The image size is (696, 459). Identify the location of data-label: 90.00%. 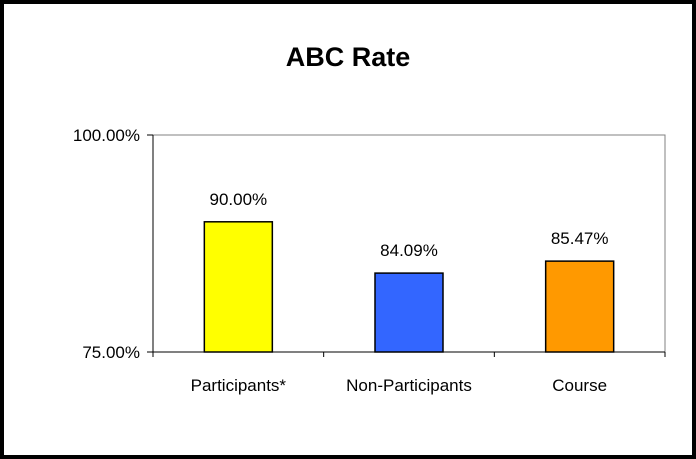
(238, 199).